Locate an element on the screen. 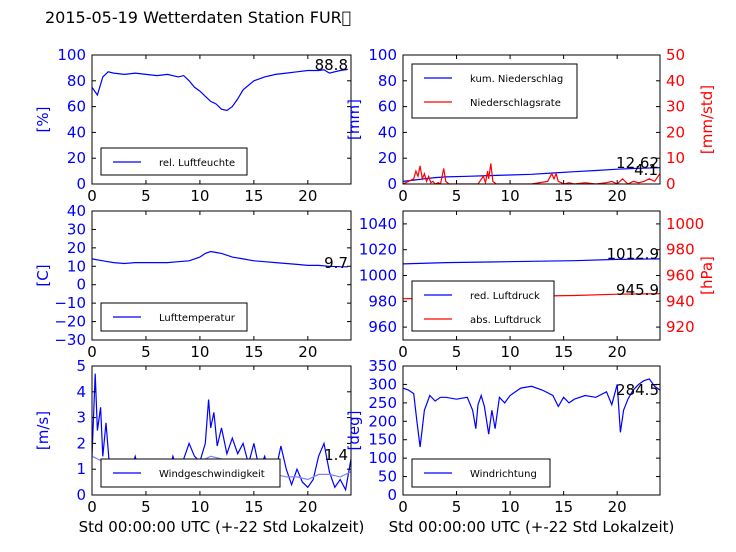 Image resolution: width=736 pixels, height=552 pixels. value-annotation: 9.7 is located at coordinates (336, 263).